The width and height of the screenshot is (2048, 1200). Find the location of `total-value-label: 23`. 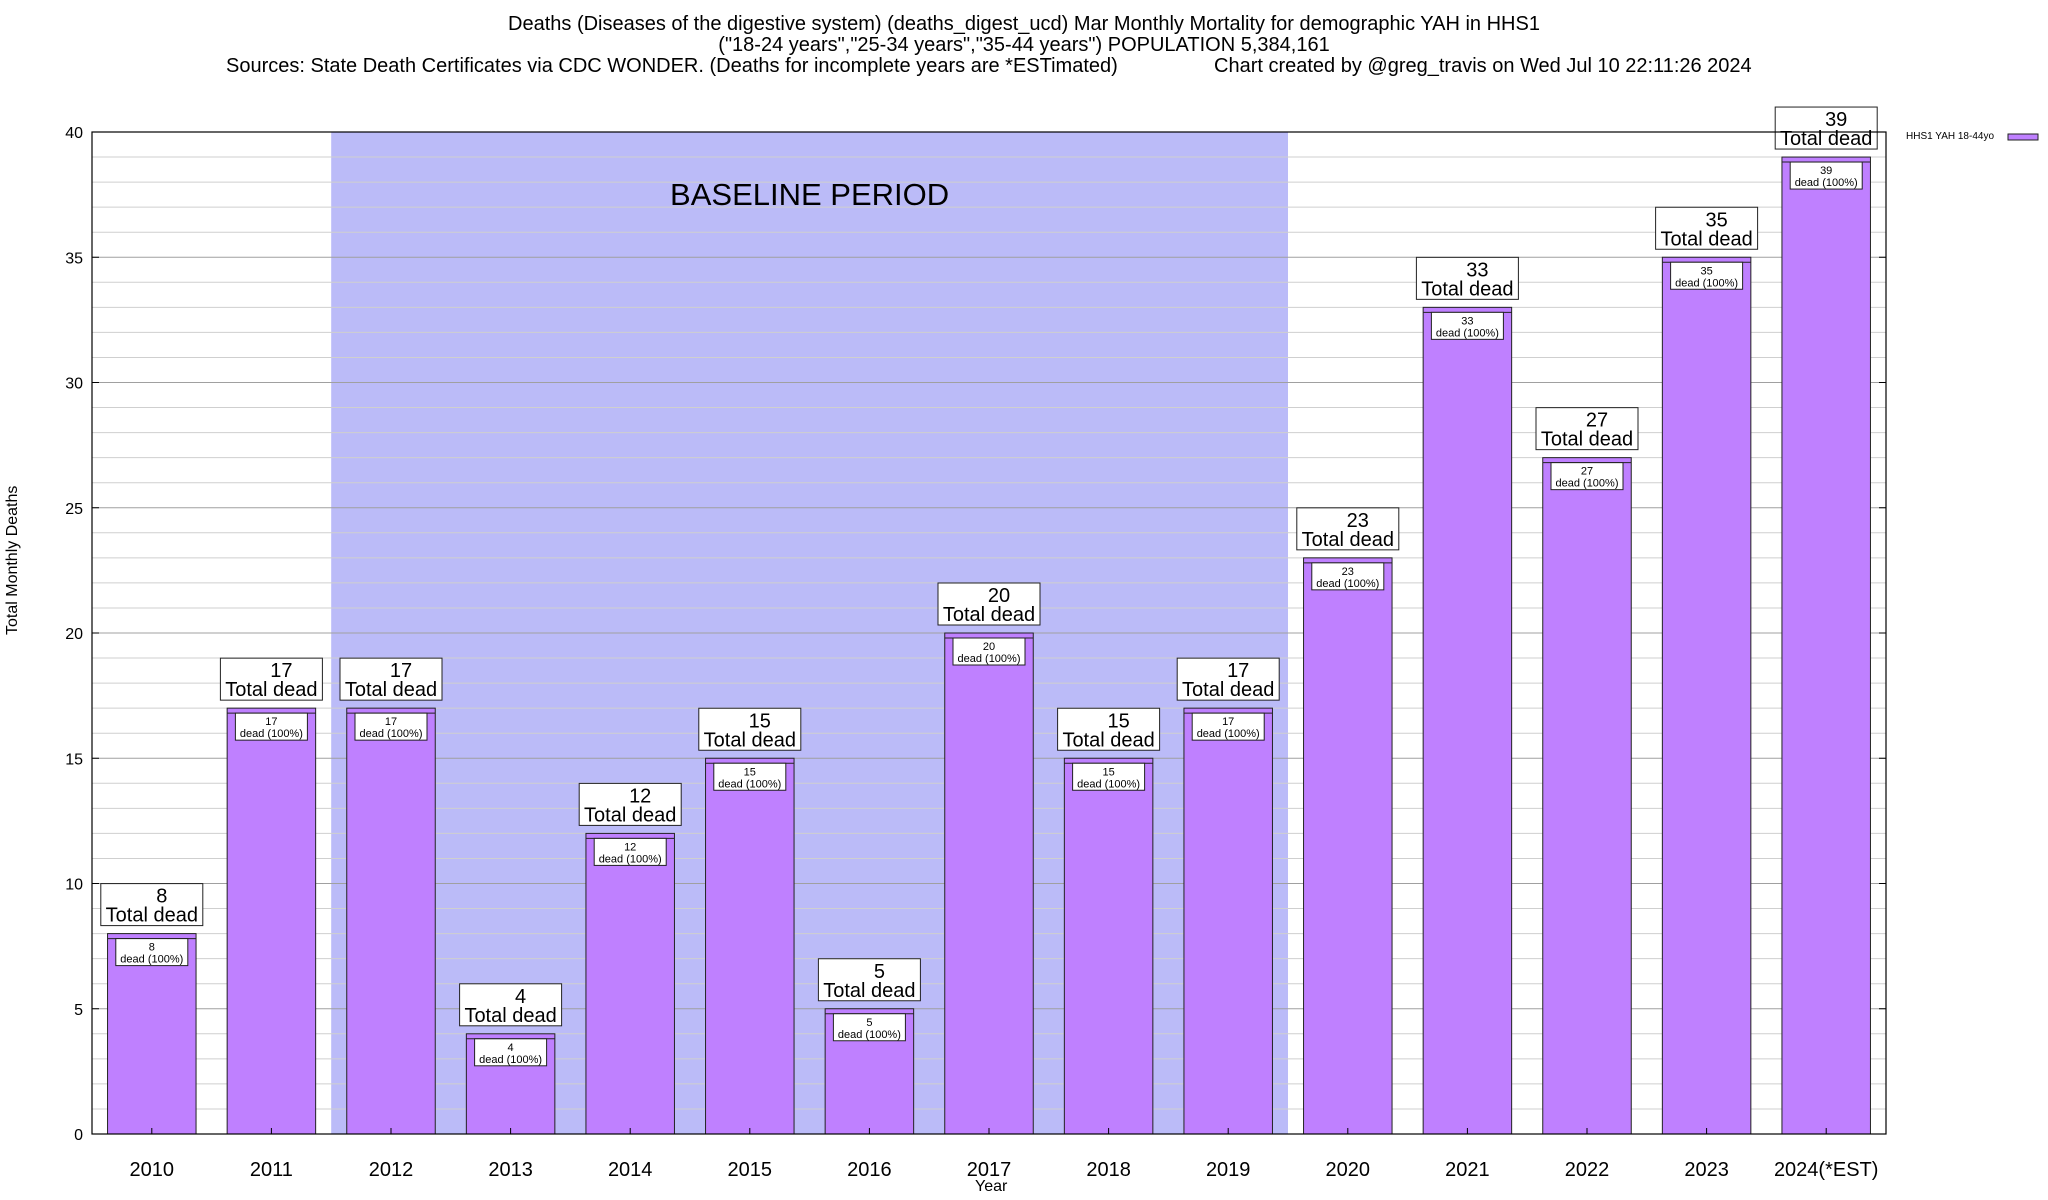

total-value-label: 23 is located at coordinates (1358, 521).